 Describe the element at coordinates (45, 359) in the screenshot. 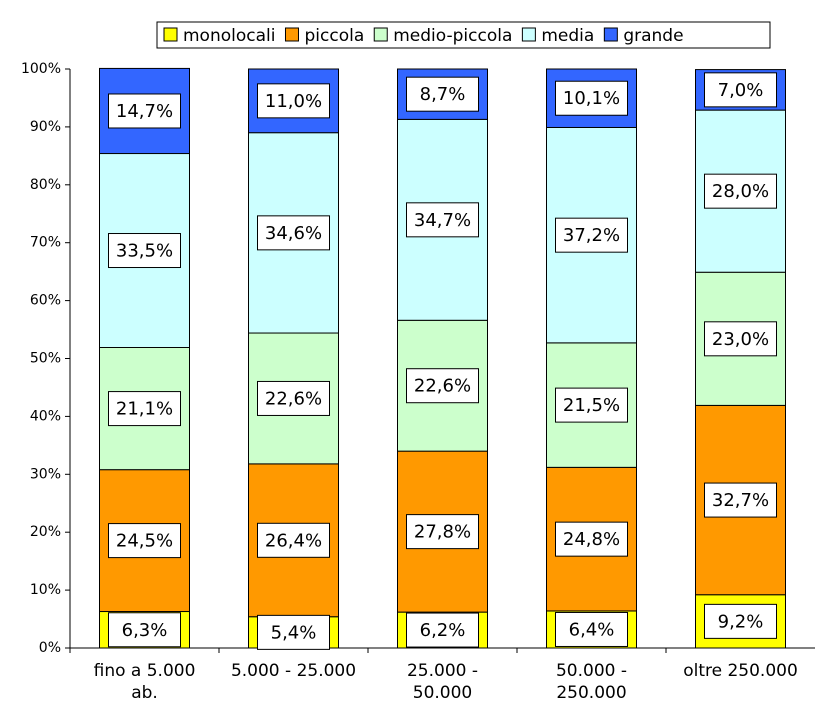

I see `y-tick-label: 50%` at that location.